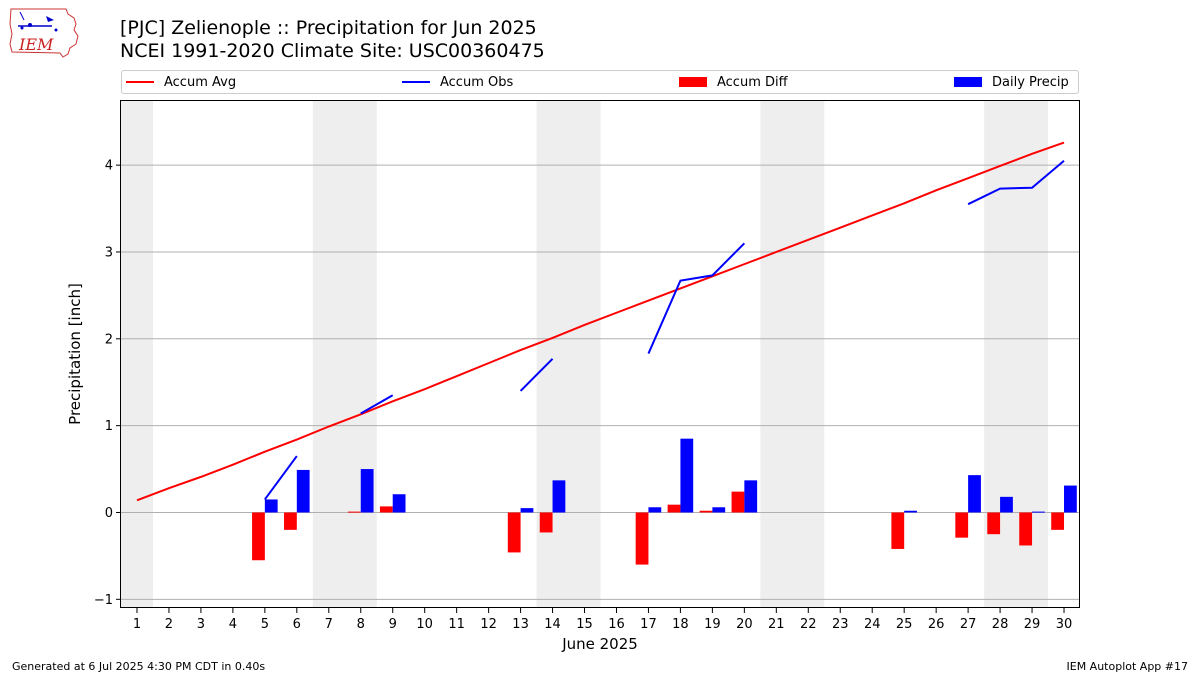  I want to click on legend-item-accum-avg: Accum Avg, so click(181, 82).